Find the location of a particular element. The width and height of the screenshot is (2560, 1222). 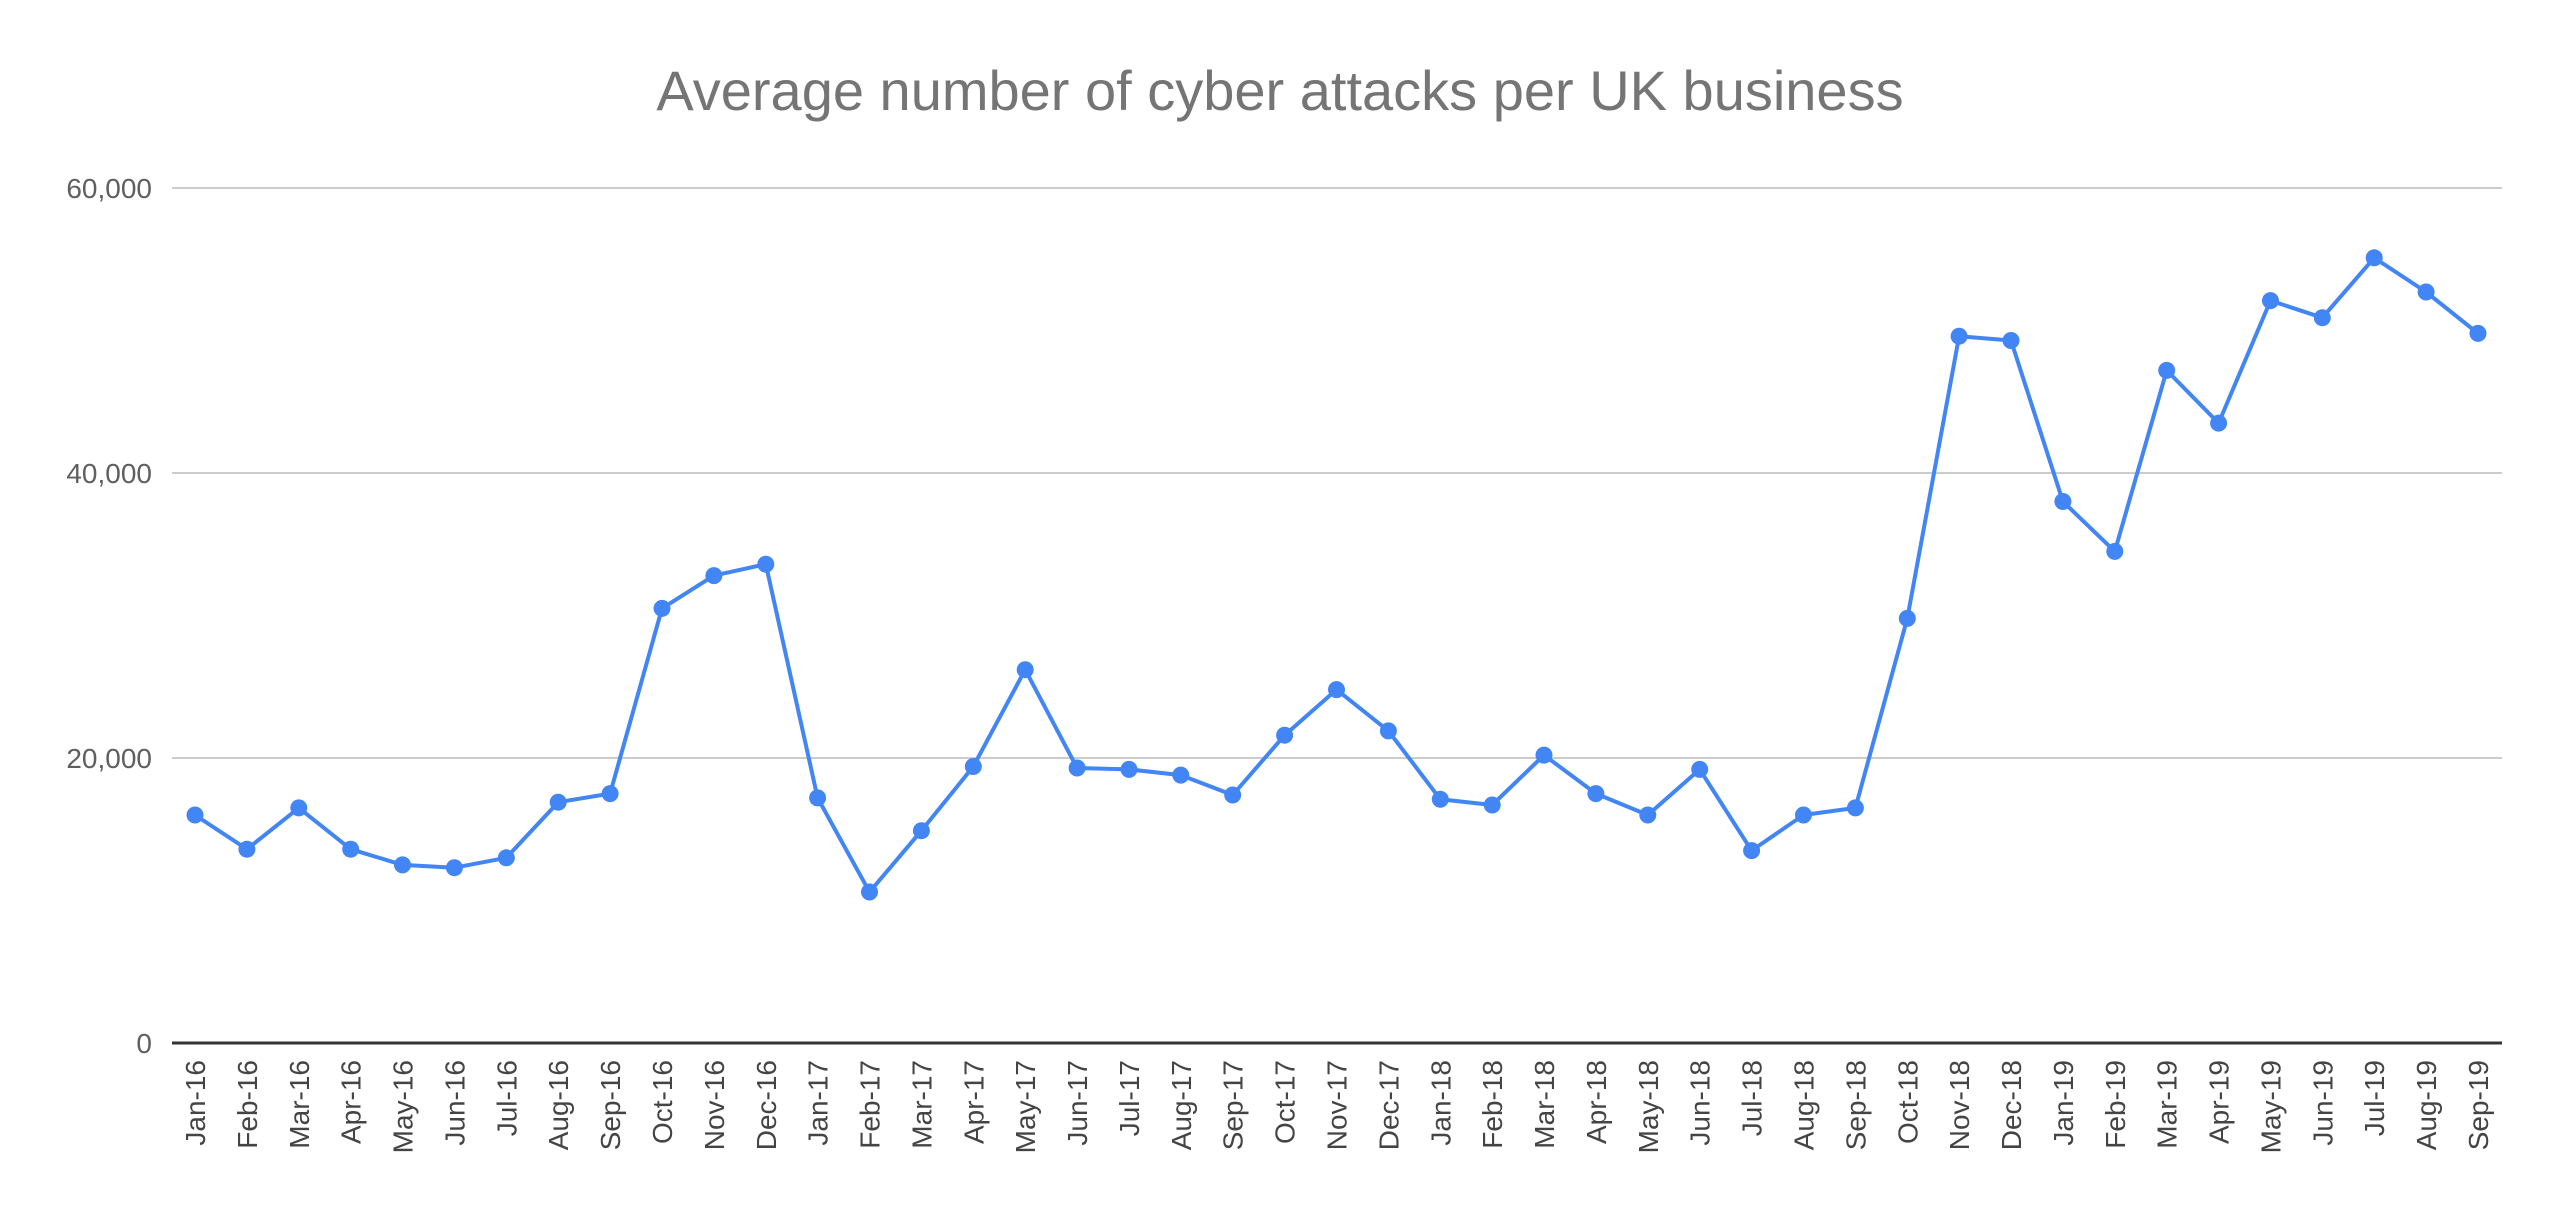

x-tick-label: Mar-18 is located at coordinates (1544, 1104).